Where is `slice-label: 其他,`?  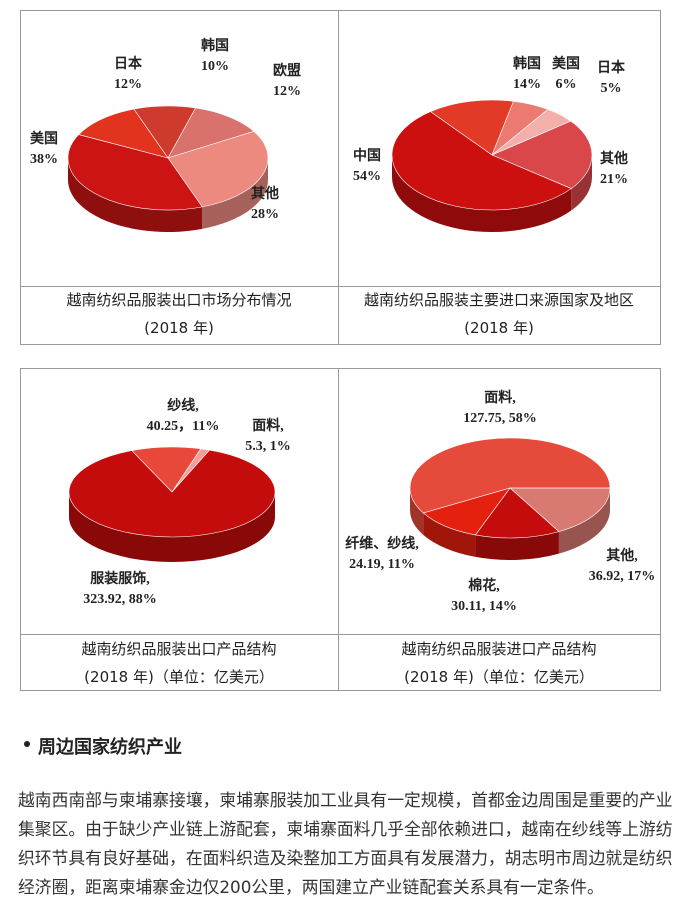
slice-label: 其他, is located at coordinates (622, 555).